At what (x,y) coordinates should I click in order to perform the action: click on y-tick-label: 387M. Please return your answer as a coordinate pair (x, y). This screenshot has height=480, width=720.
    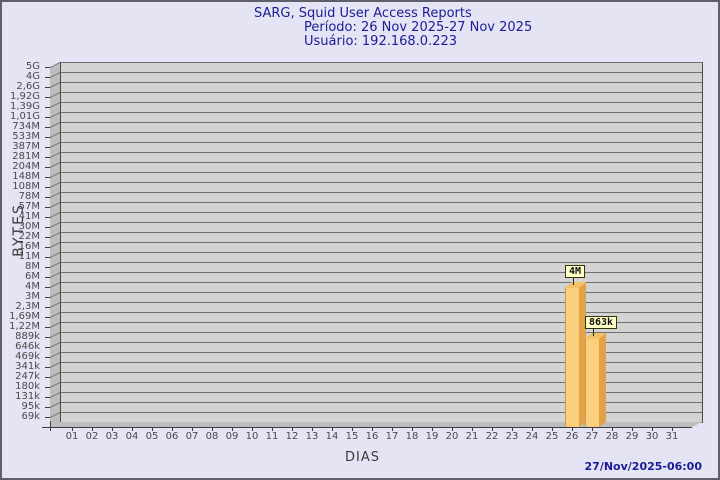
    Looking at the image, I should click on (26, 146).